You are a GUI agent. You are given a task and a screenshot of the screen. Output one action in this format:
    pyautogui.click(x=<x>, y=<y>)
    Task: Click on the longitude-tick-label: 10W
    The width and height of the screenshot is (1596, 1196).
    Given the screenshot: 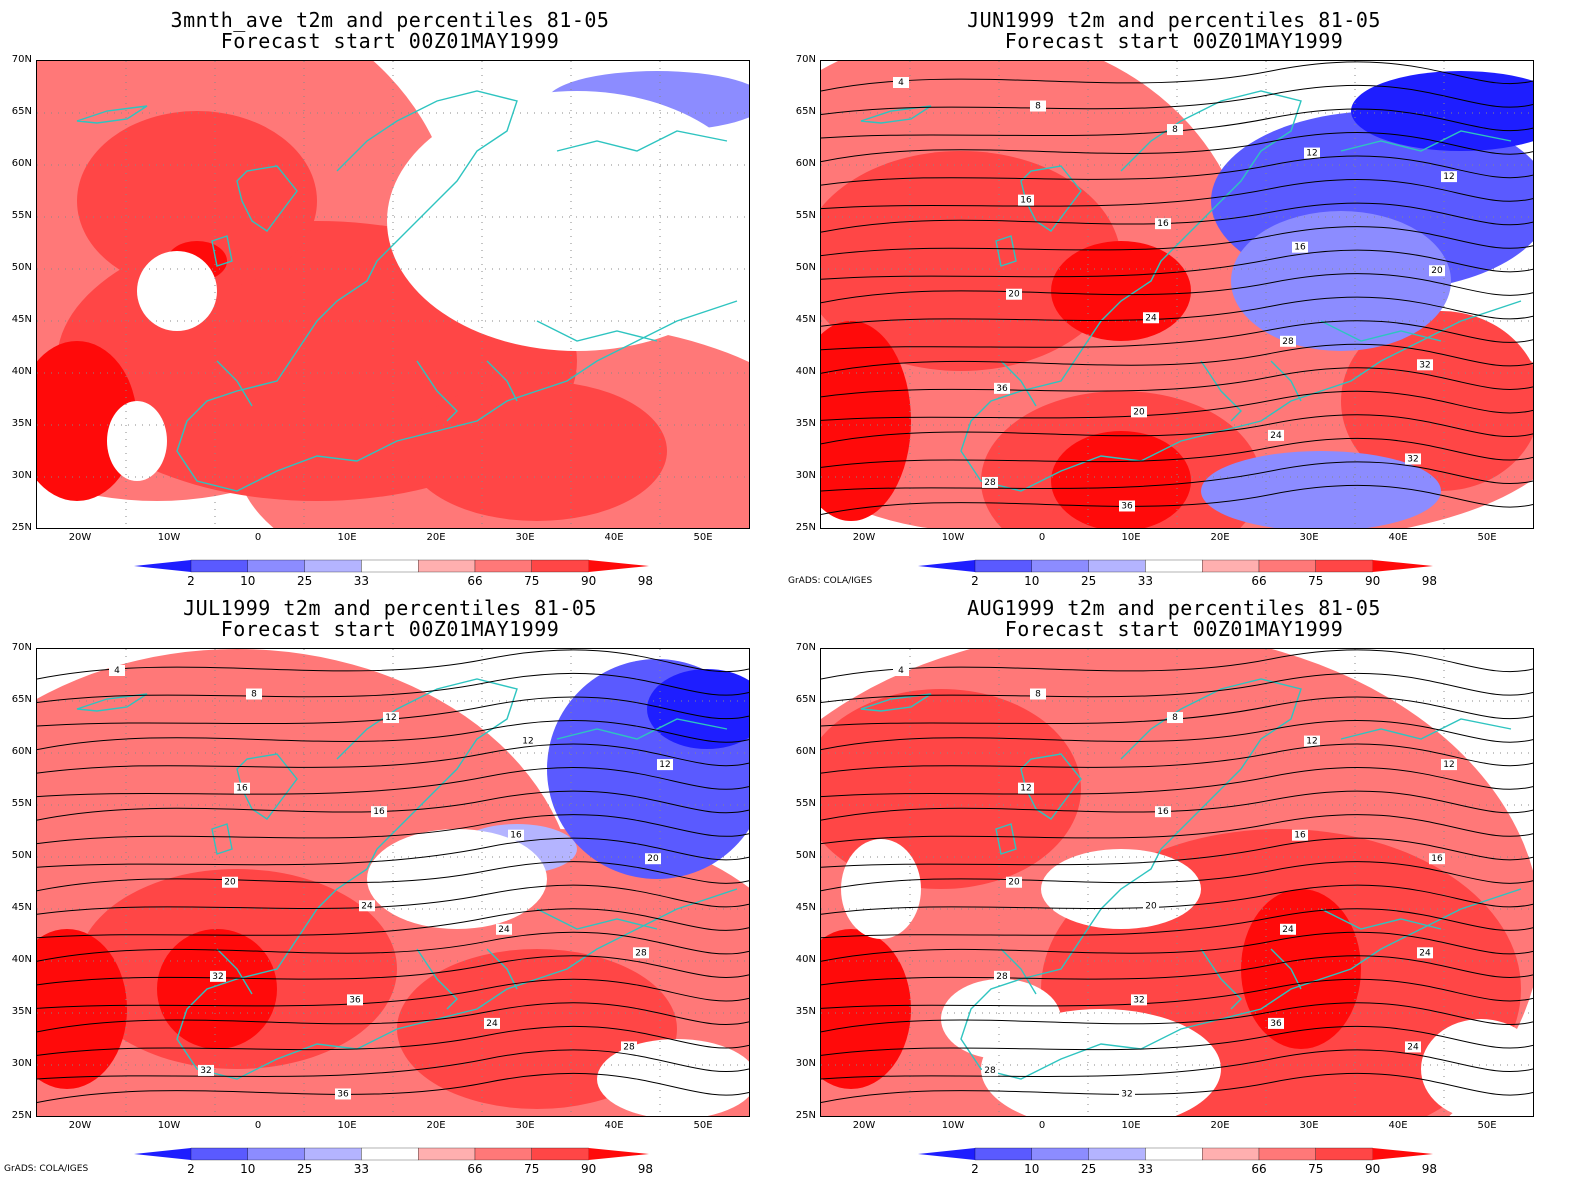 What is the action you would take?
    pyautogui.click(x=953, y=1125)
    